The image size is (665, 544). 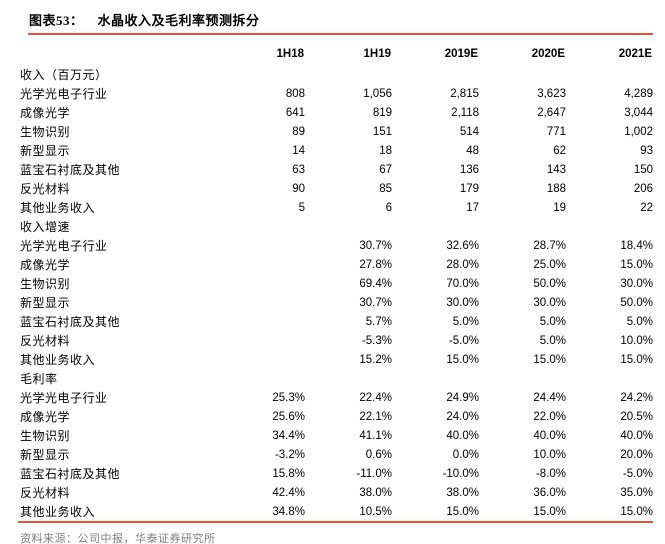 What do you see at coordinates (375, 435) in the screenshot?
I see `cell-value: 41.1%` at bounding box center [375, 435].